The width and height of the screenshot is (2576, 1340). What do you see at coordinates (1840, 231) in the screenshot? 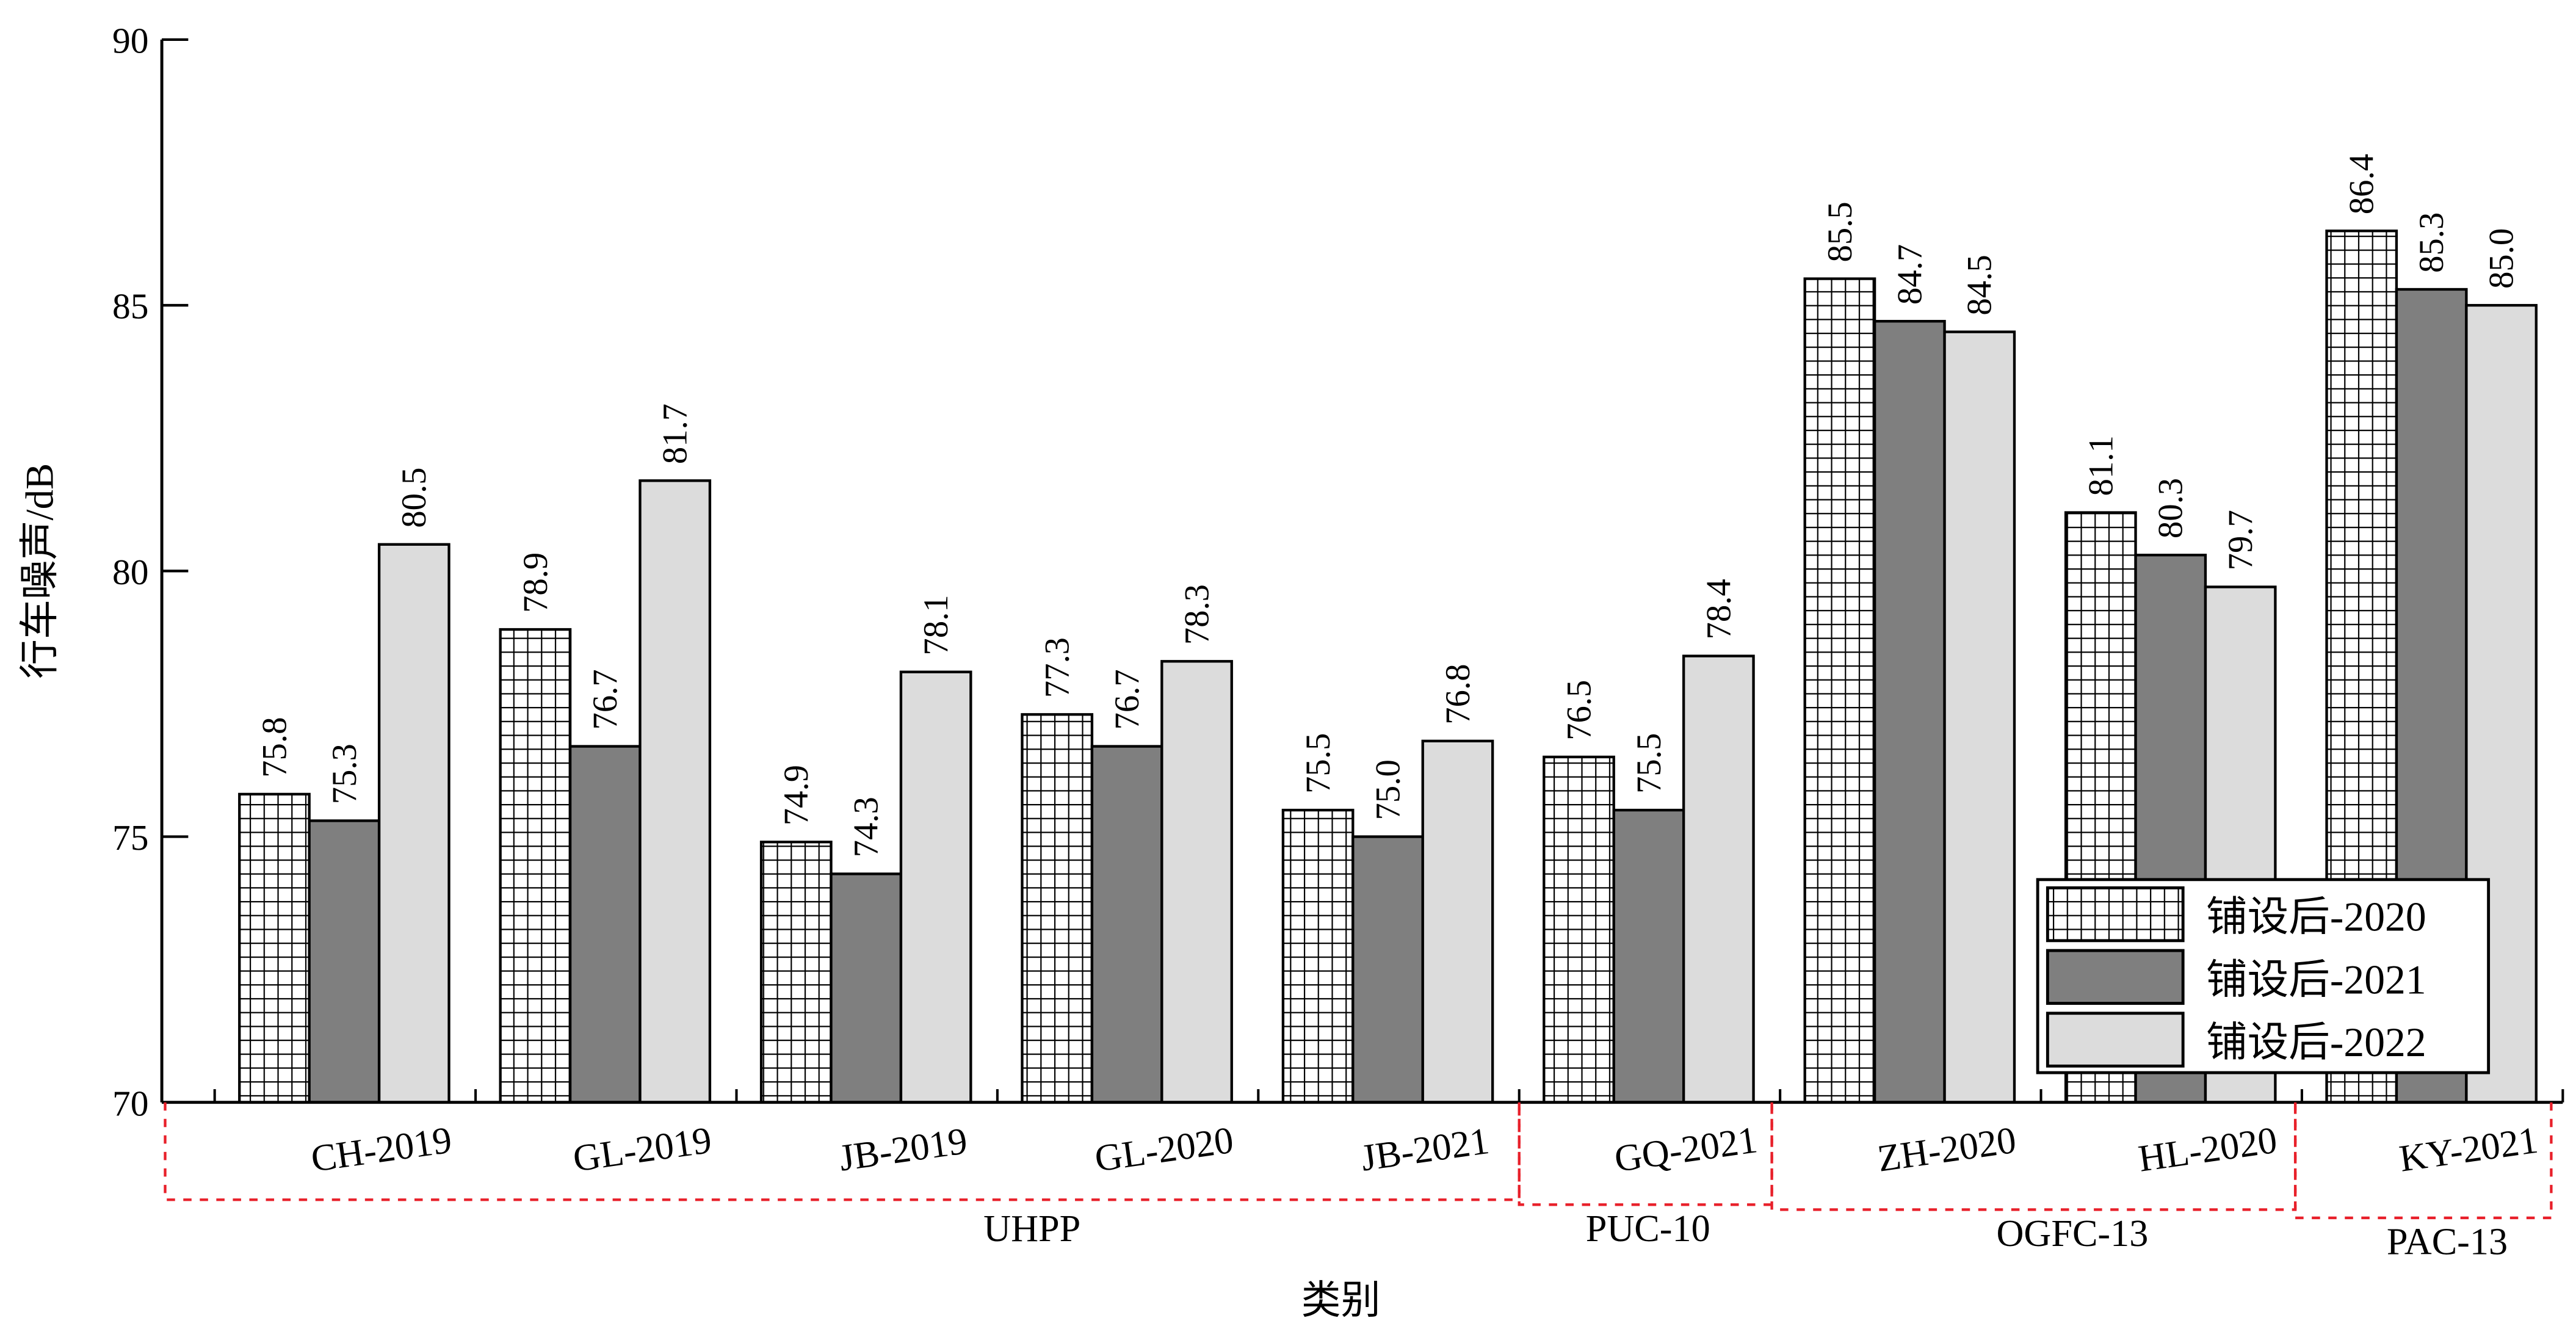
I see `data-label: 85.5` at bounding box center [1840, 231].